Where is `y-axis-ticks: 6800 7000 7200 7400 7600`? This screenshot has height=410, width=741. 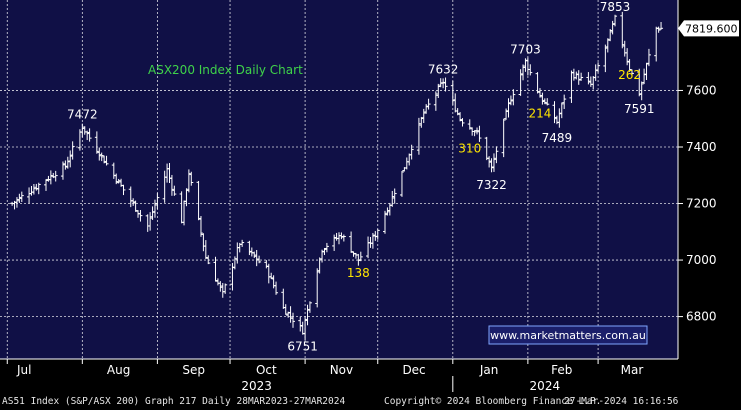
y-axis-ticks: 6800 7000 7200 7400 7600 is located at coordinates (697, 179).